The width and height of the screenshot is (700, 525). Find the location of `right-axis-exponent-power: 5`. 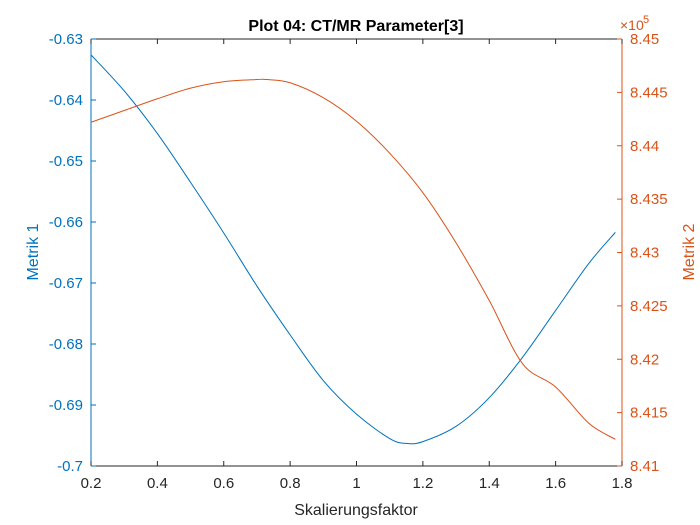

right-axis-exponent-power: 5 is located at coordinates (646, 20).